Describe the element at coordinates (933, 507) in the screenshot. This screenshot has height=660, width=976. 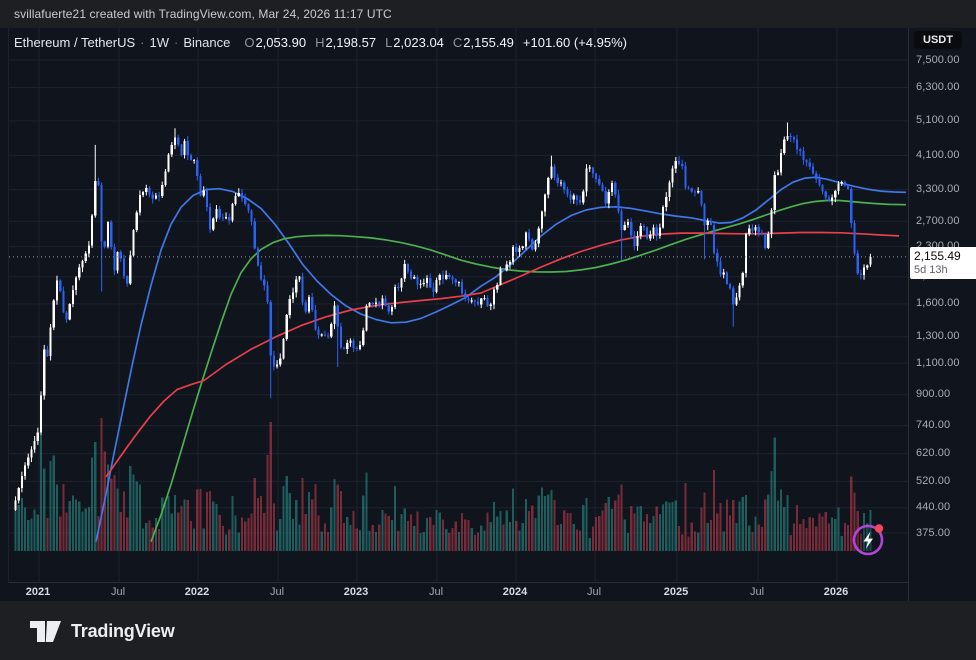
I see `price-tick-label: 440.00` at that location.